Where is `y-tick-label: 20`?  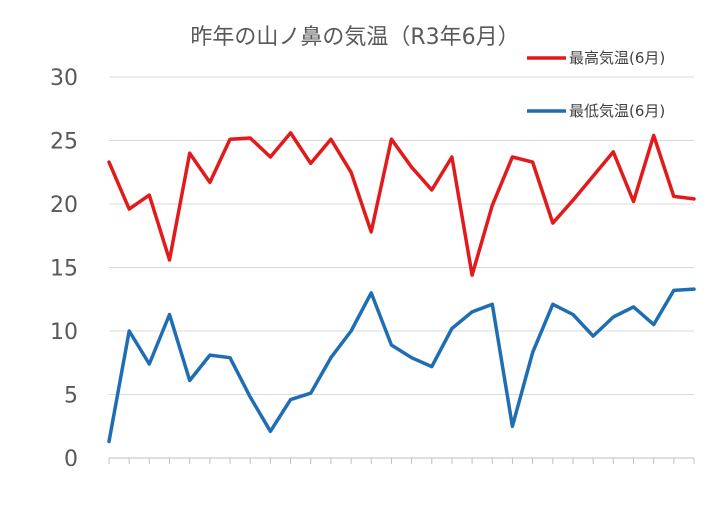 y-tick-label: 20 is located at coordinates (64, 205).